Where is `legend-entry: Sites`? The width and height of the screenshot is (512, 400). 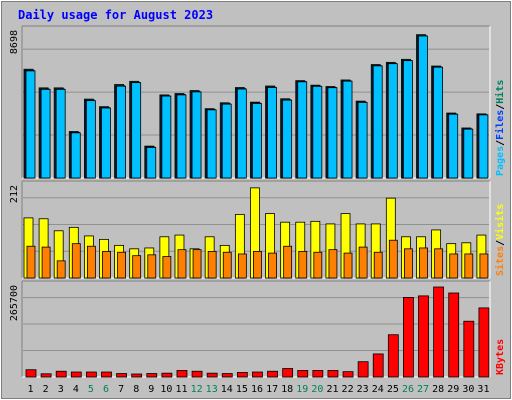 legend-entry: Sites is located at coordinates (500, 261).